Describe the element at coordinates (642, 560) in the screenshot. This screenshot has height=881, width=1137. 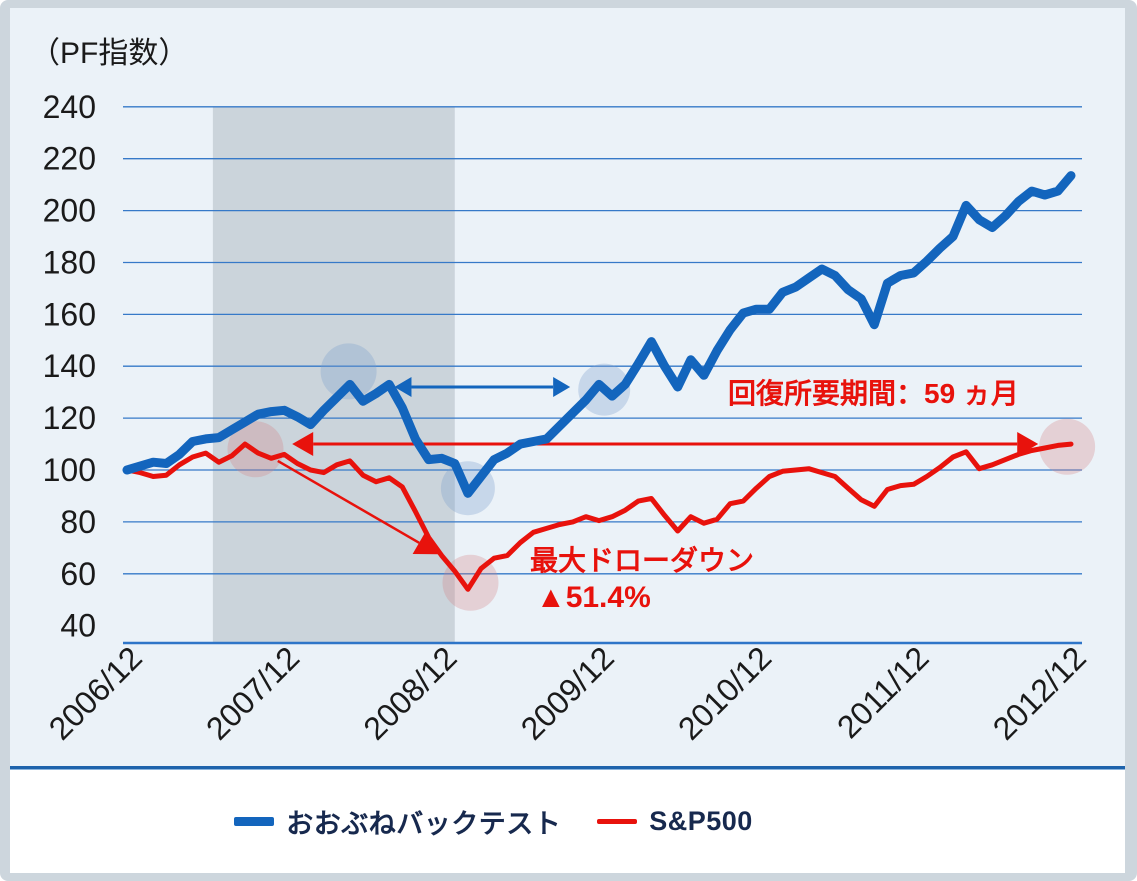
I see `max-drawdown-annotation: 最大ドローダウン` at that location.